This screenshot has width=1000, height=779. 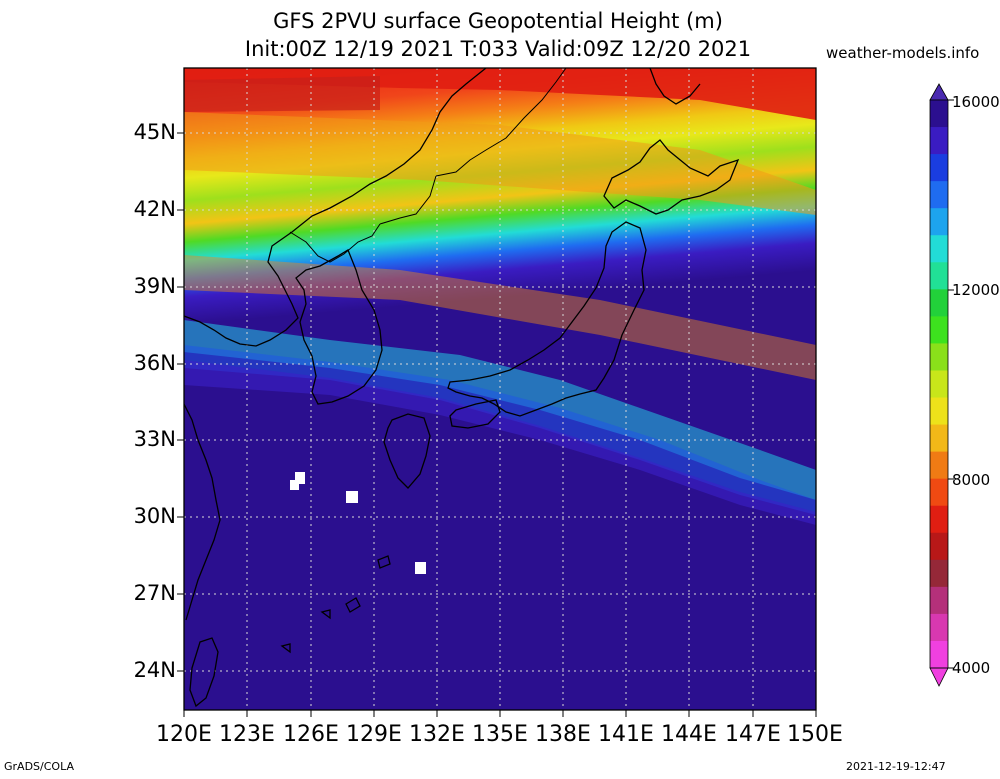 I want to click on colorbar-label-16000: 16000, so click(x=976, y=102).